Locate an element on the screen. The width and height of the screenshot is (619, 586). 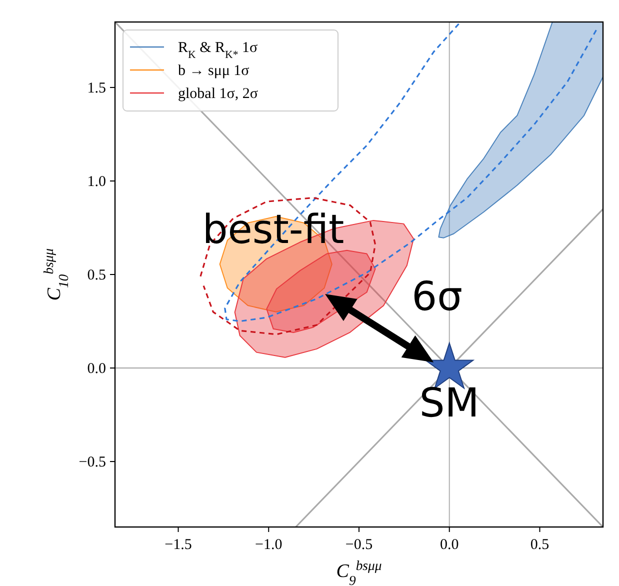
legend-label: global 1σ, 2σ is located at coordinates (218, 94).